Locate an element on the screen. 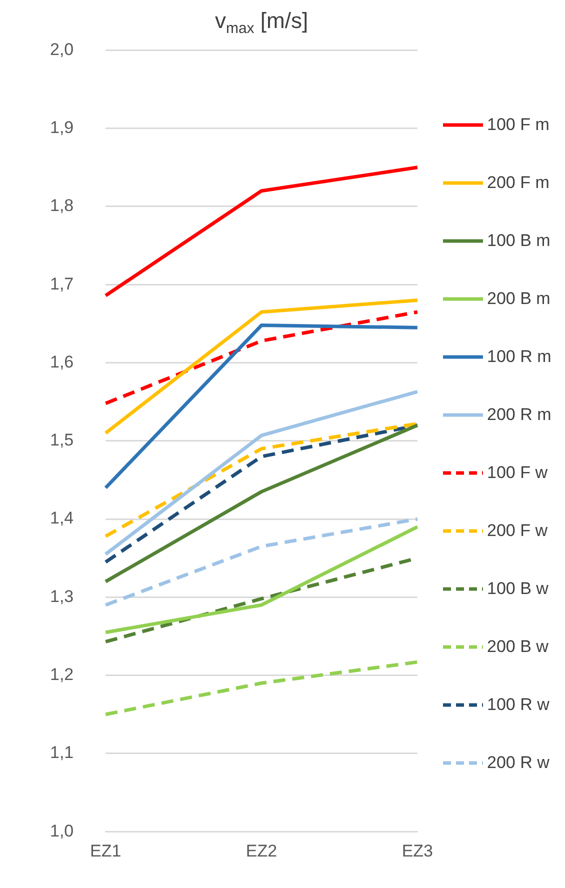 The image size is (565, 888). y-tick-label: 1,9 is located at coordinates (62, 128).